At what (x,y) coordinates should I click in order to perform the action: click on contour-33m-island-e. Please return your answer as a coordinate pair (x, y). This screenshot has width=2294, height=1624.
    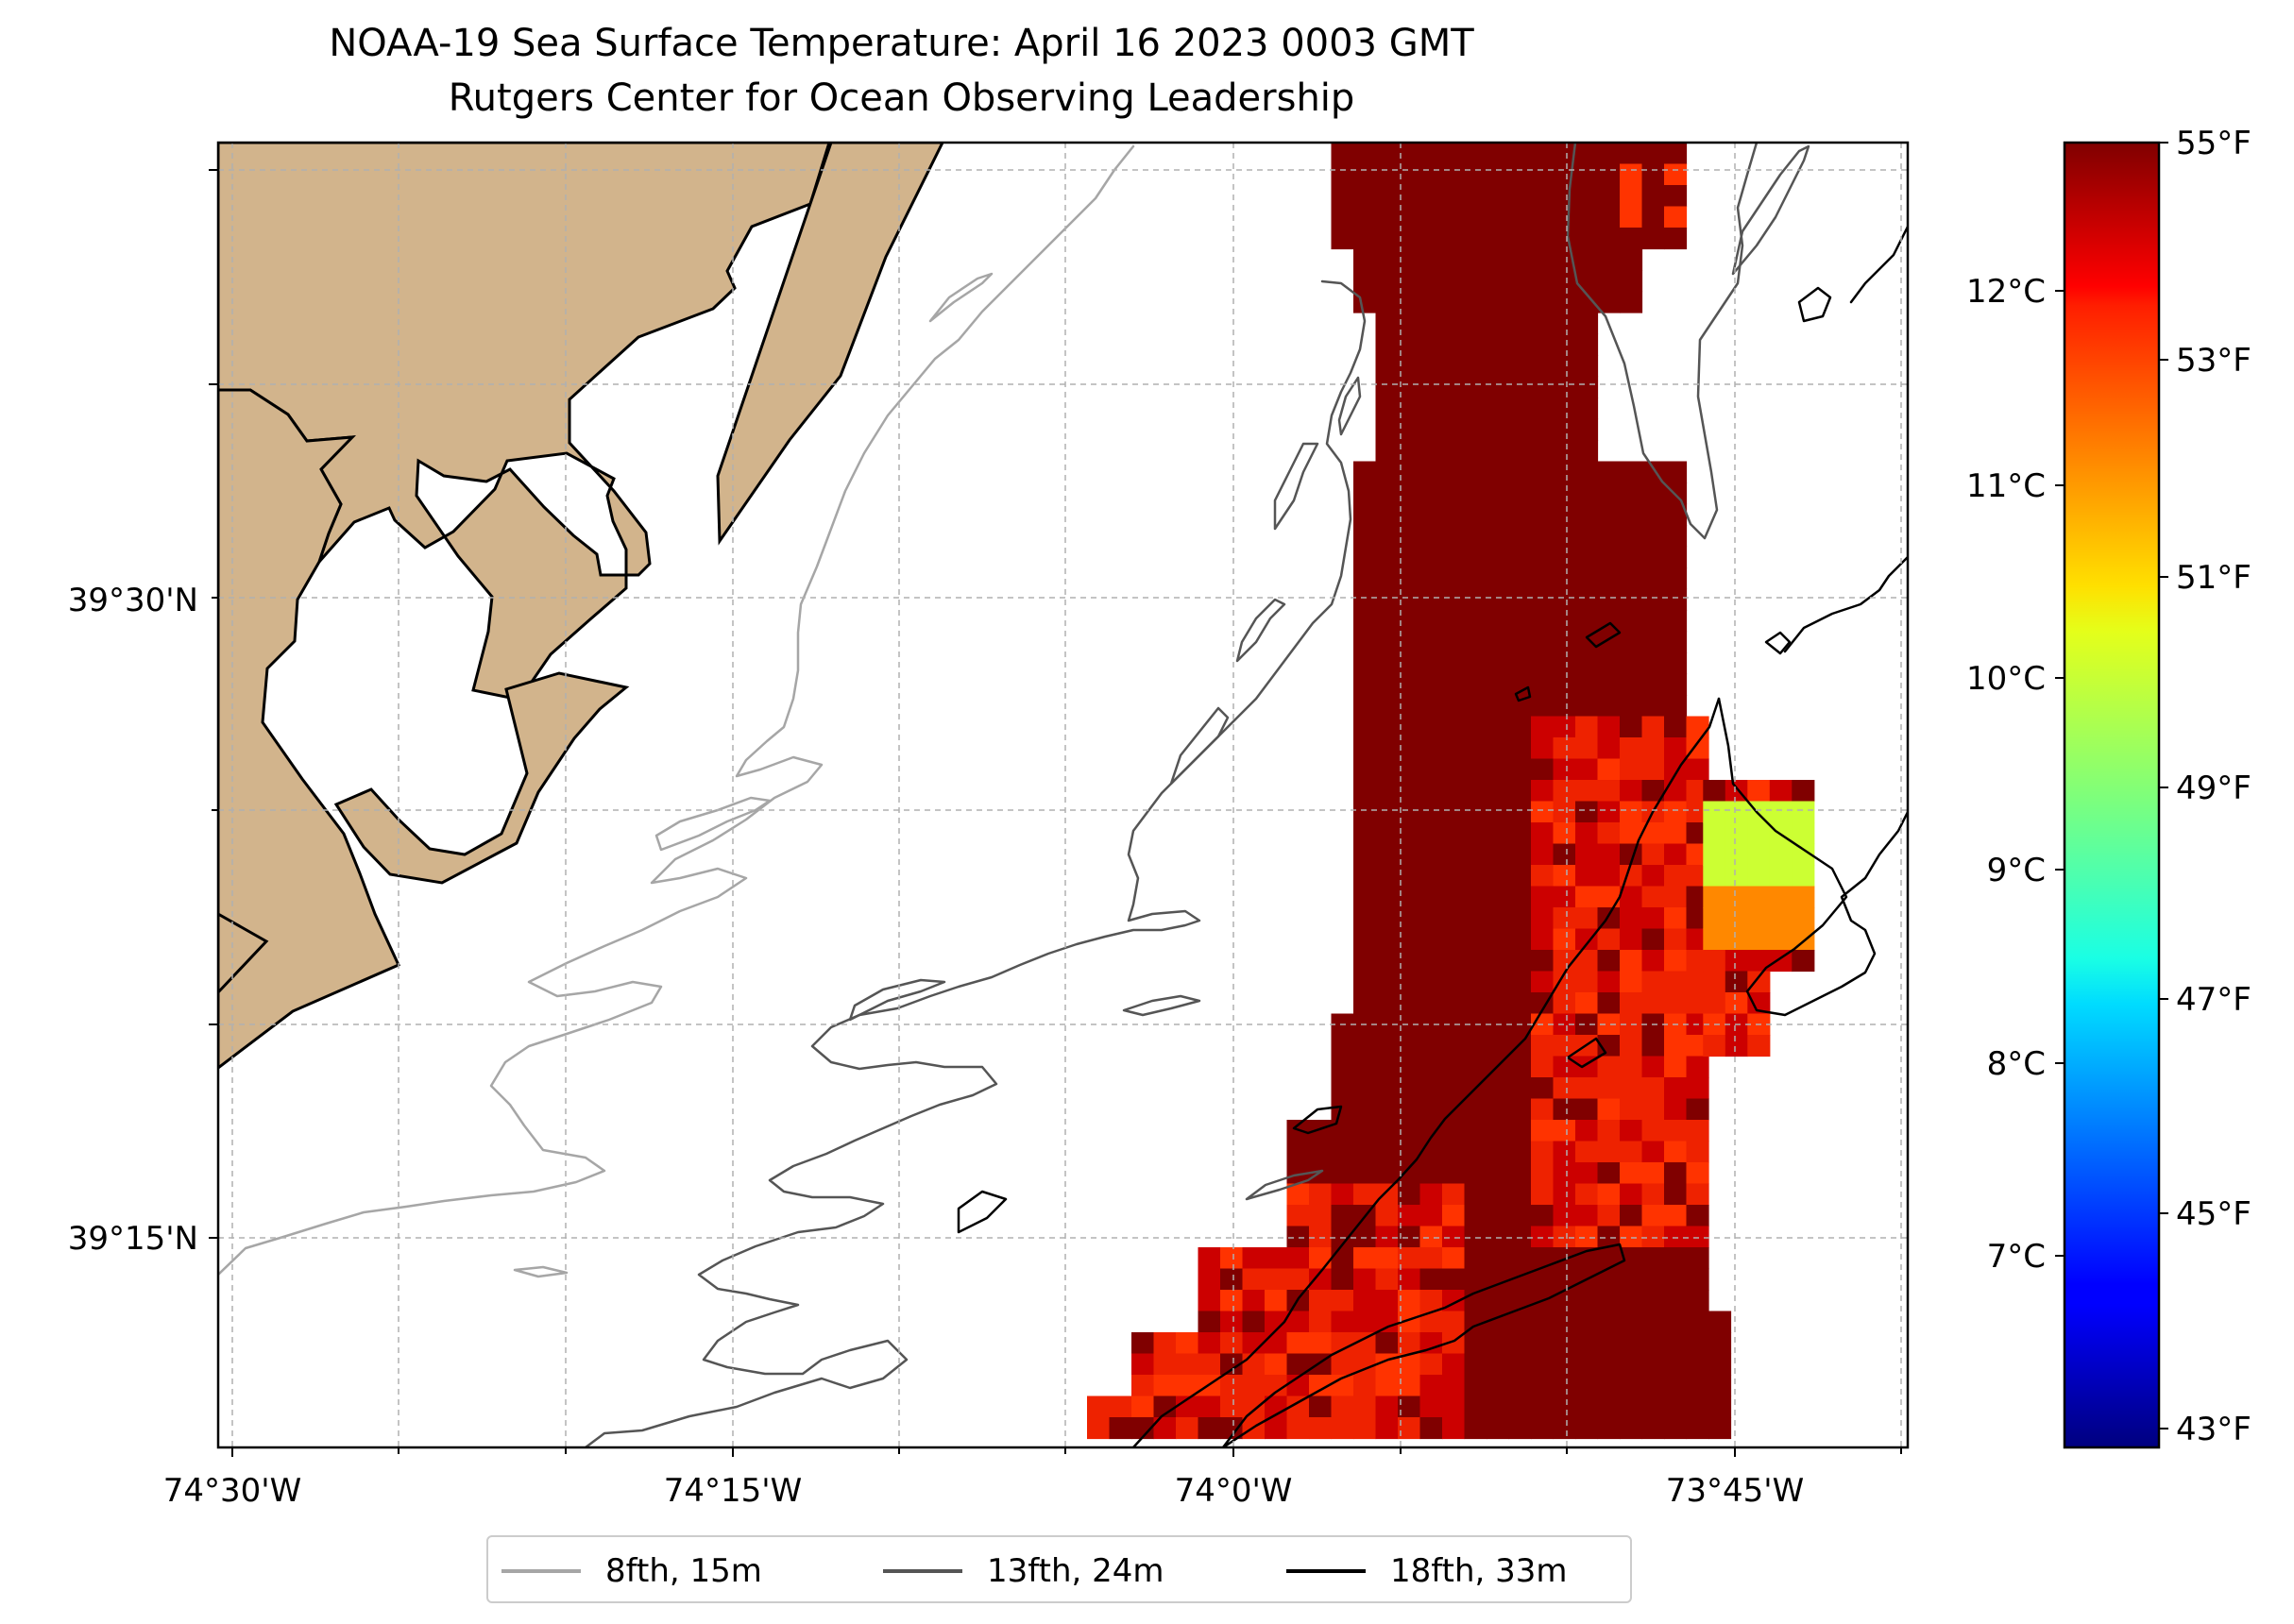
    Looking at the image, I should click on (1523, 693).